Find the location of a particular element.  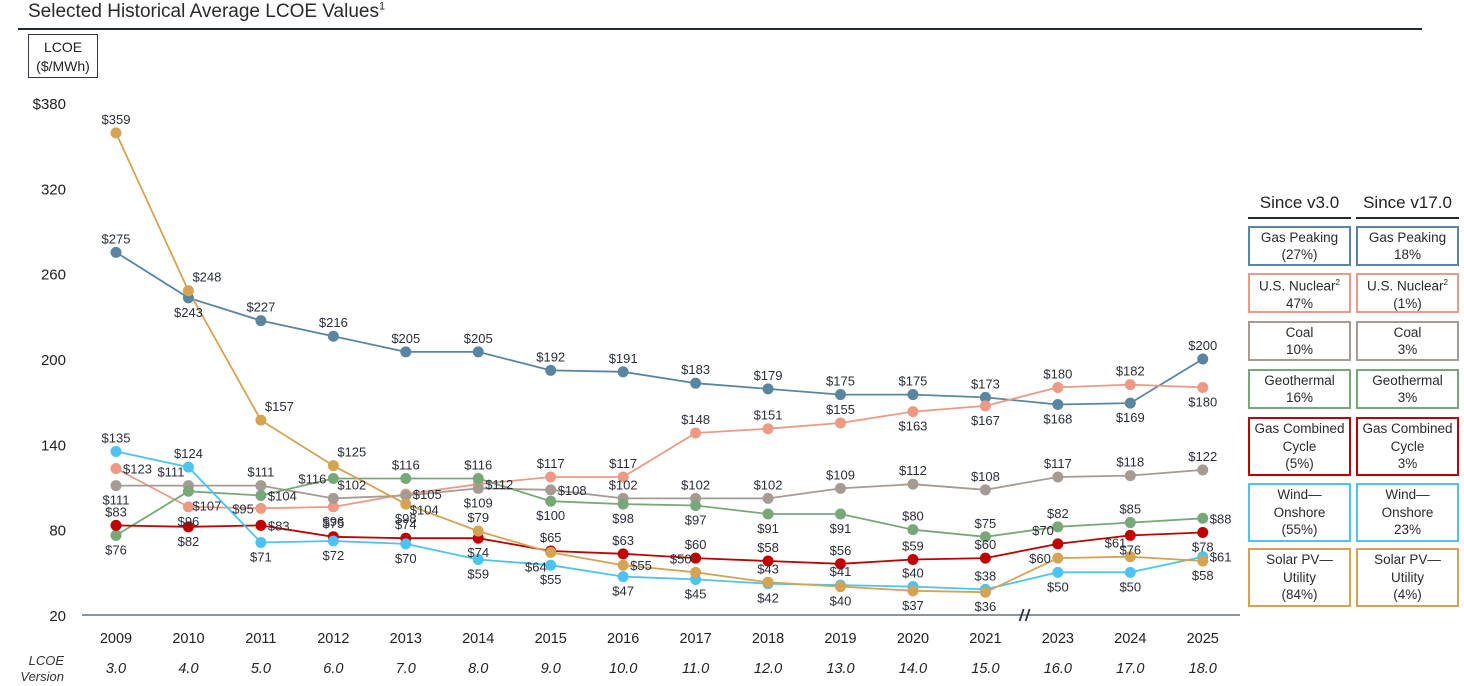

data-label-gas-peaking: $205 is located at coordinates (478, 338).